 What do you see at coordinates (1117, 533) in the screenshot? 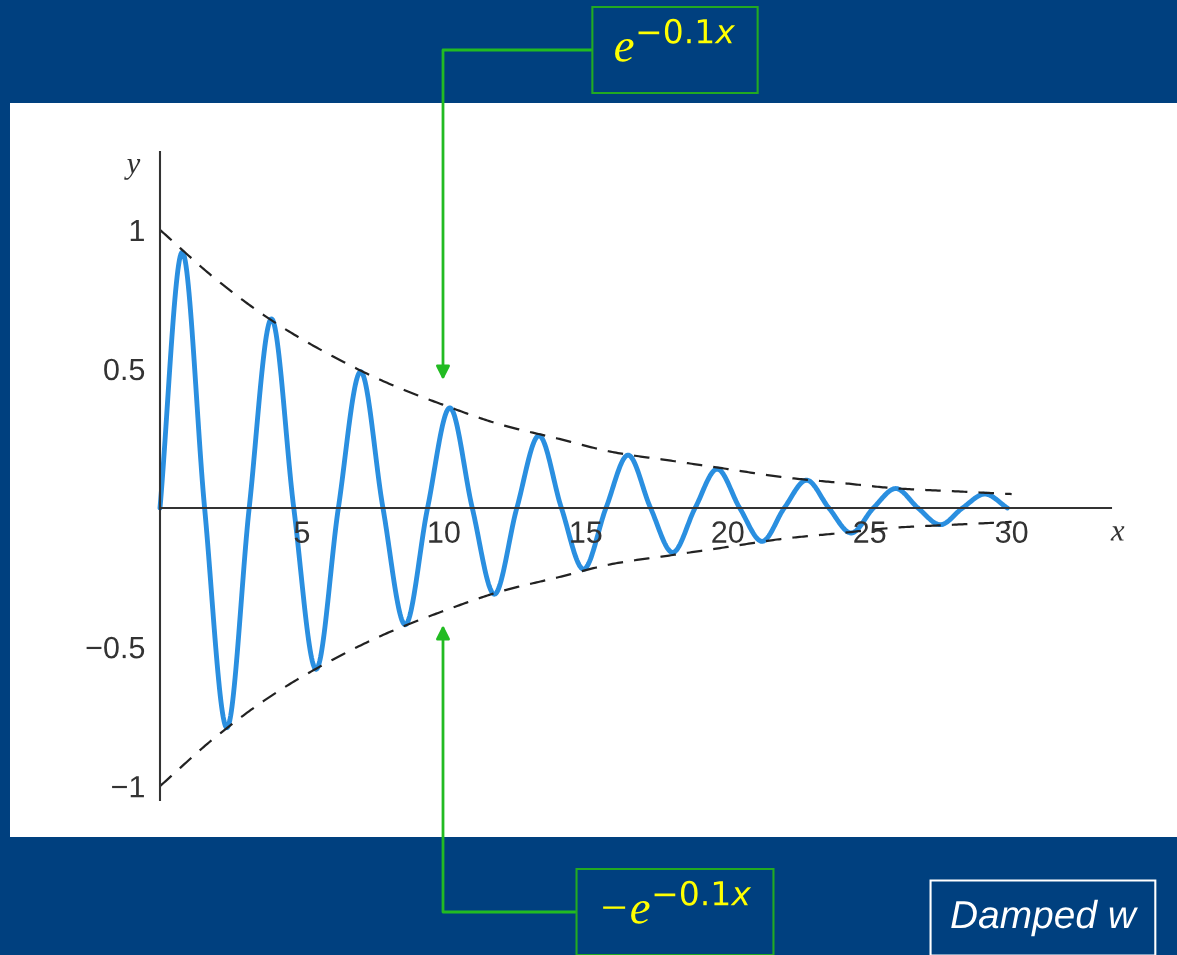
I see `x-axis-title: x` at bounding box center [1117, 533].